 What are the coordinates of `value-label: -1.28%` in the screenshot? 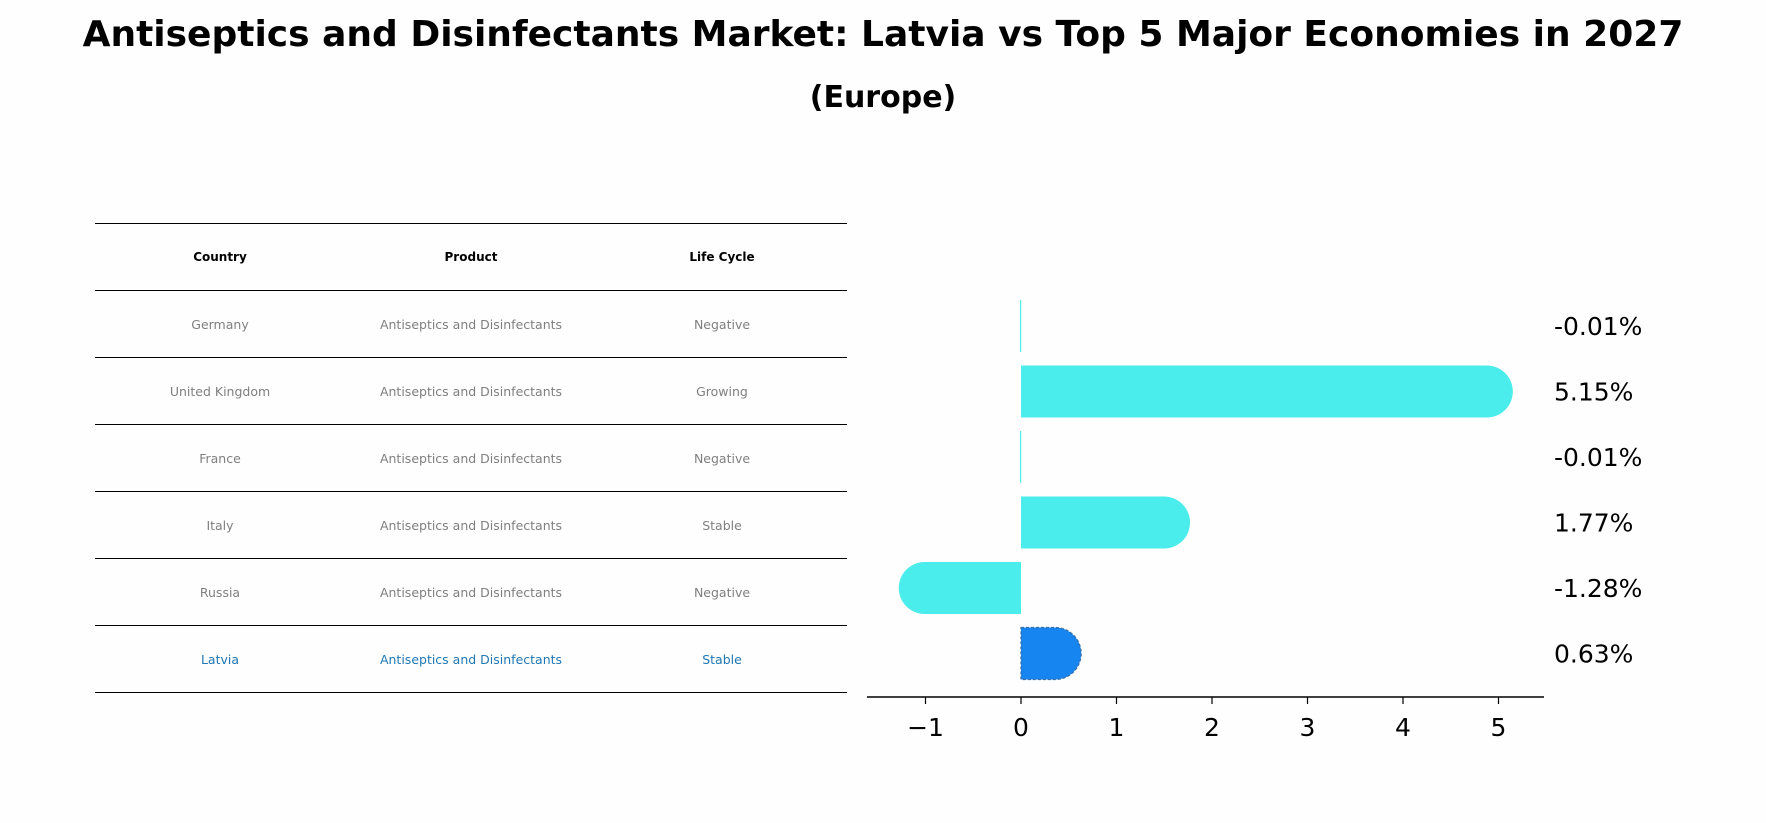 It's located at (1598, 588).